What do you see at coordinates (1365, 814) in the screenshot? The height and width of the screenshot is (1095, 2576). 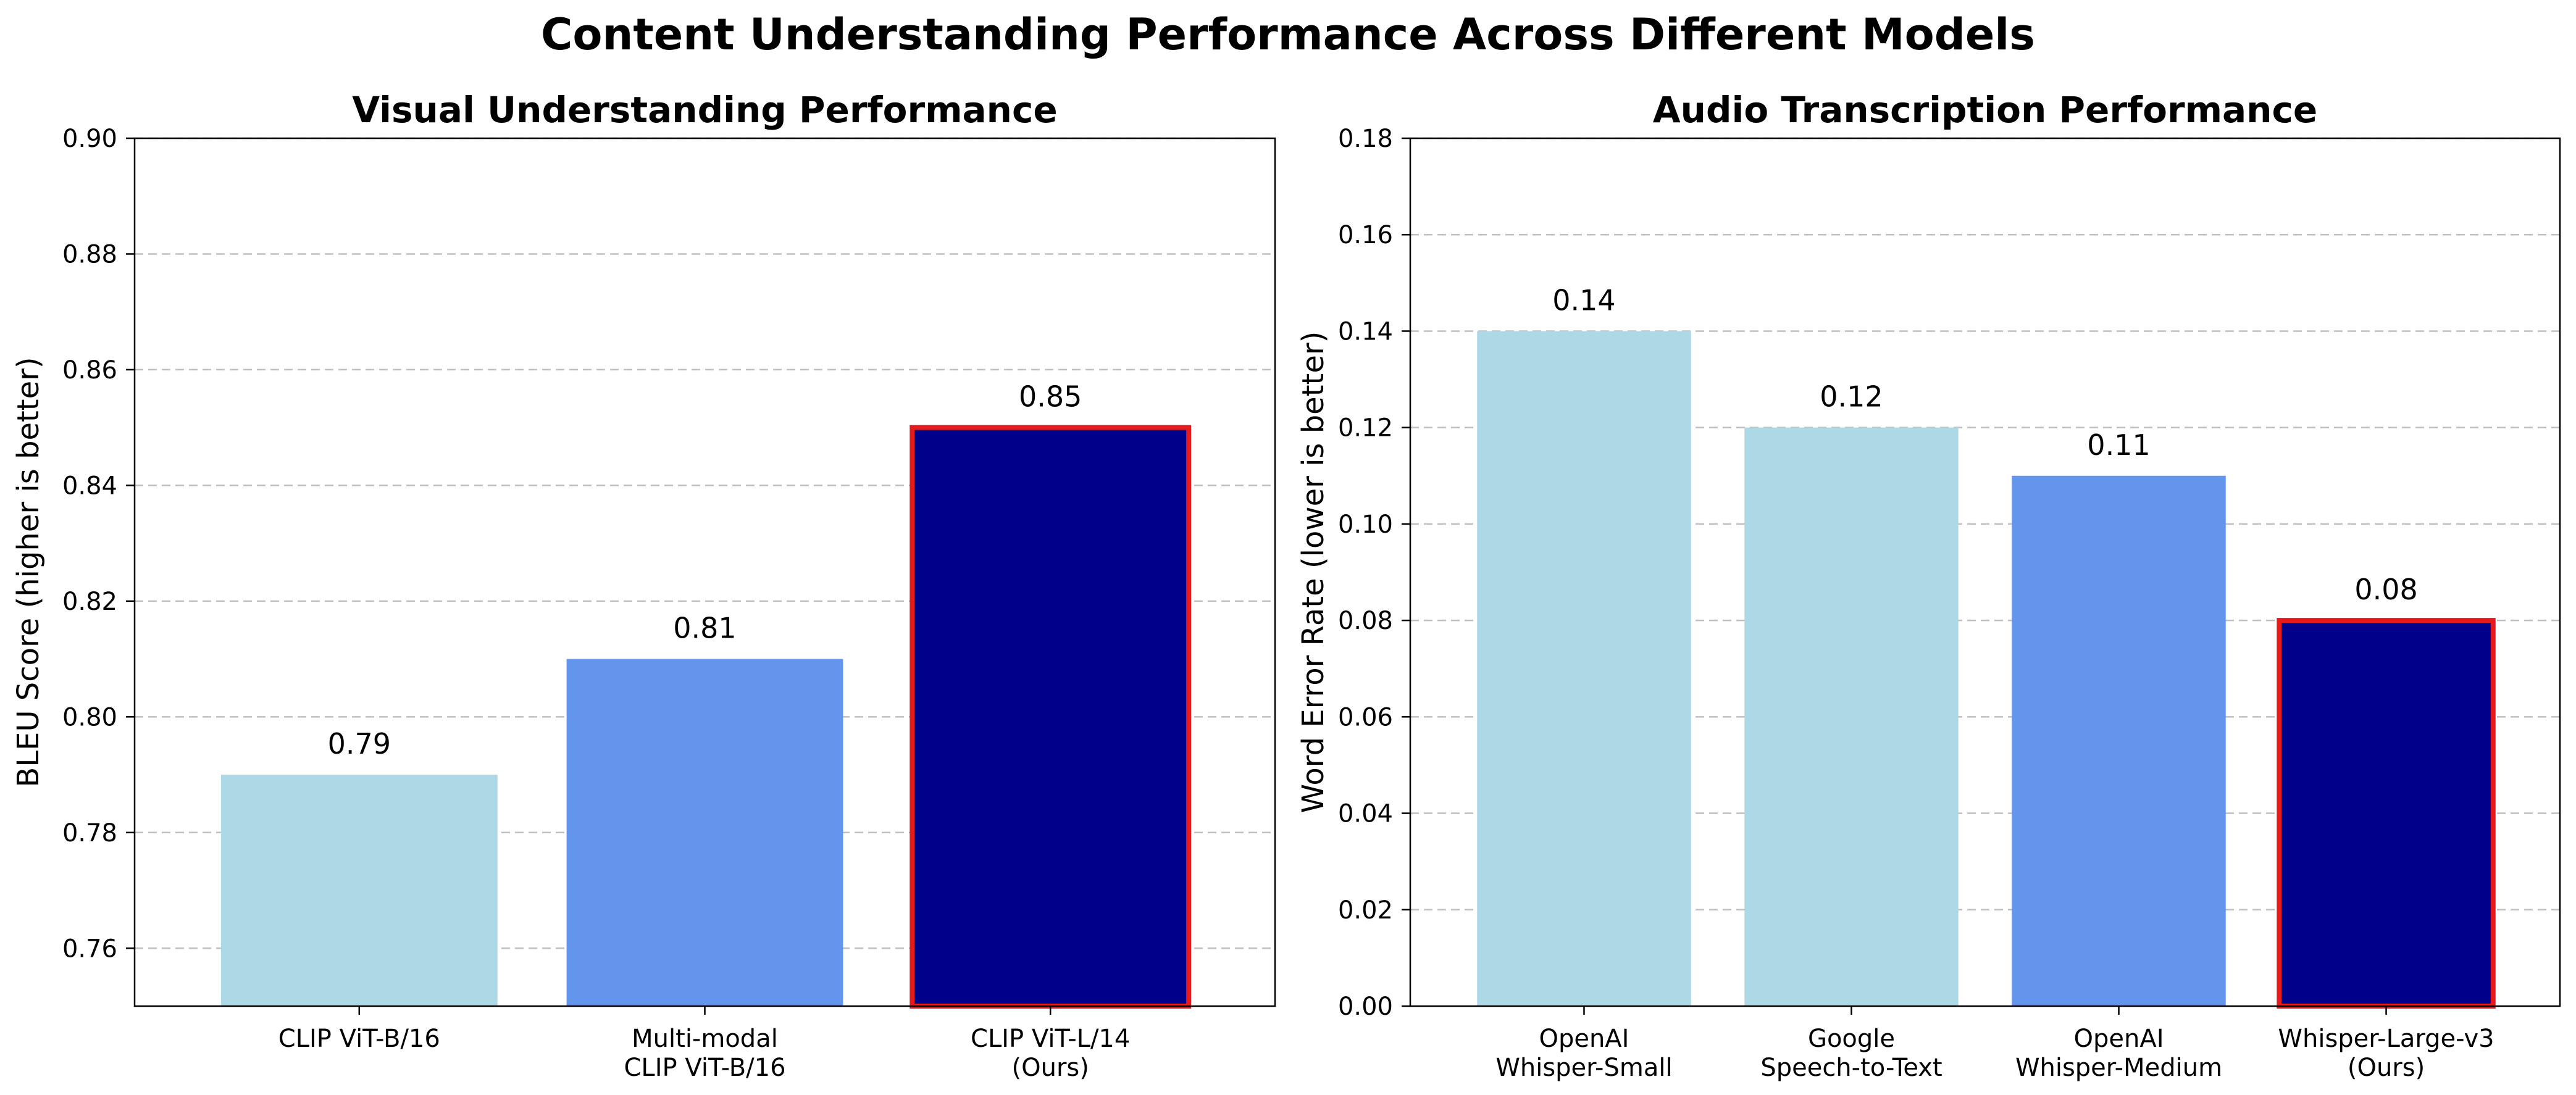 I see `y-tick-label: 0.04` at bounding box center [1365, 814].